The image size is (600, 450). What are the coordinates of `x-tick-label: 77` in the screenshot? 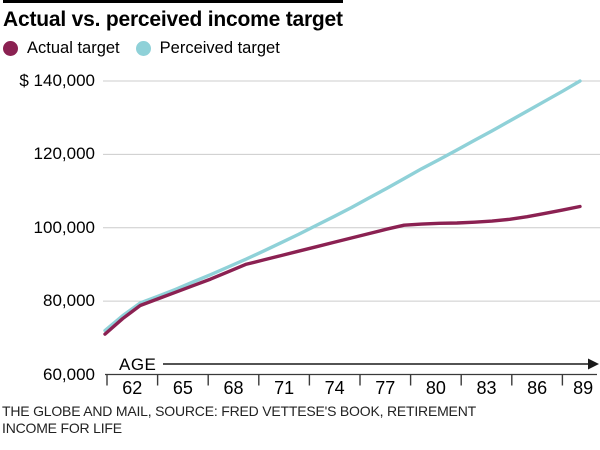 It's located at (385, 388).